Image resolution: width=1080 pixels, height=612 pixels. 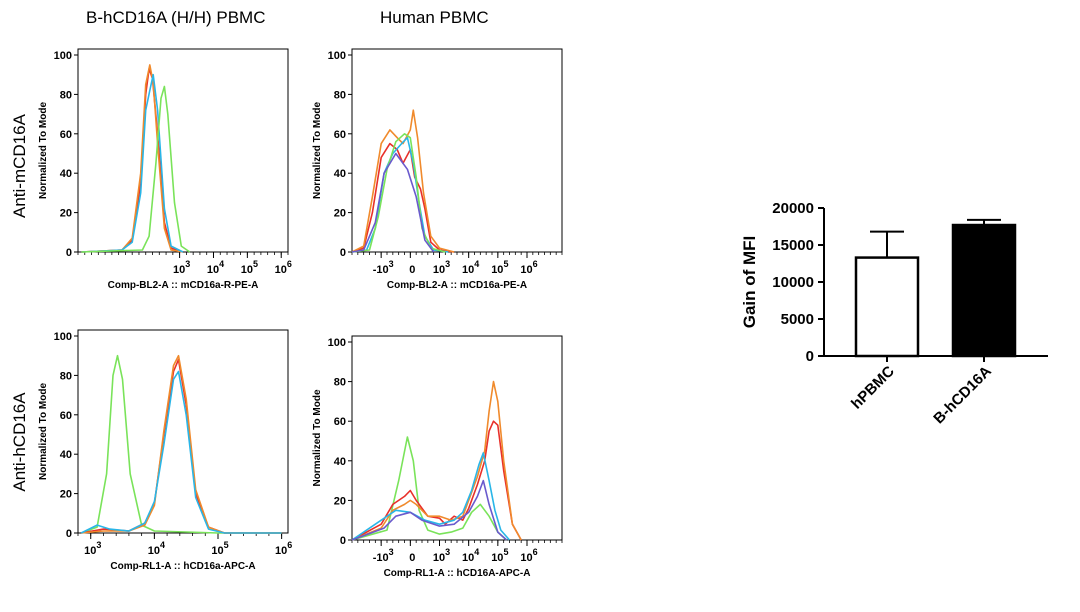 What do you see at coordinates (810, 356) in the screenshot?
I see `bar-y-tick-label: 0` at bounding box center [810, 356].